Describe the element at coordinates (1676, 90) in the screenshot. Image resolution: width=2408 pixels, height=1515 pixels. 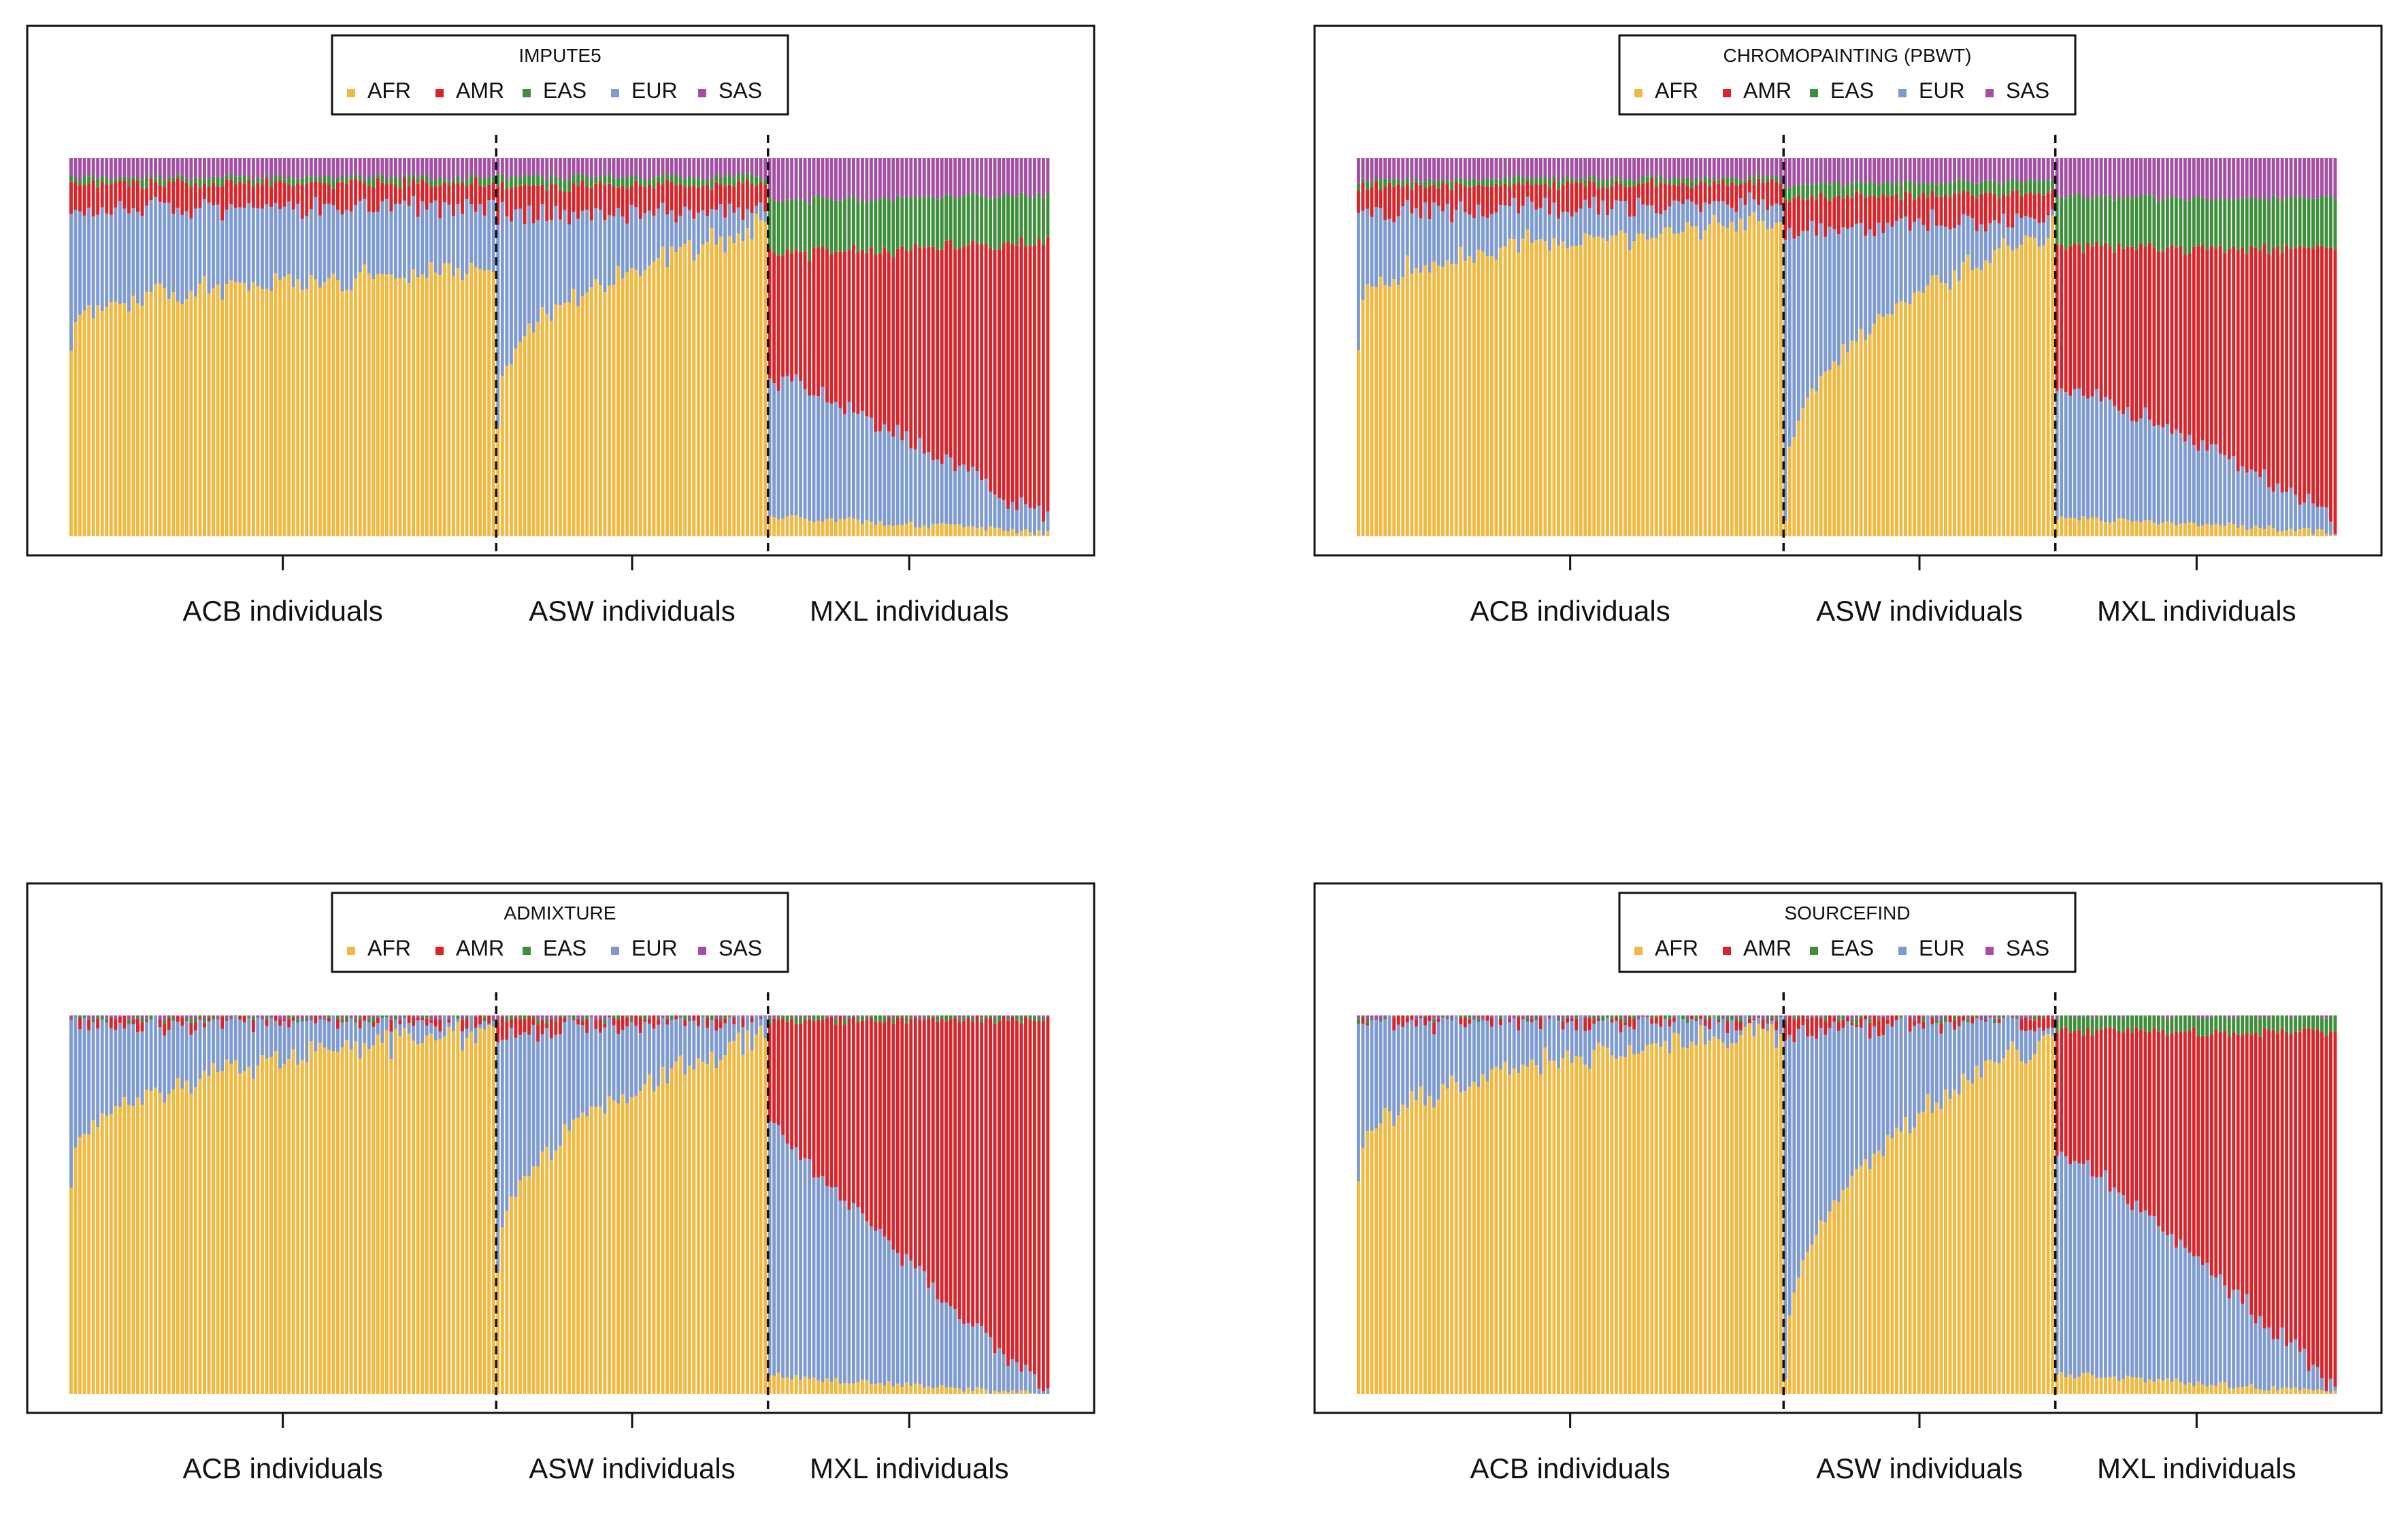
I see `legend-label-afr: AFR` at that location.